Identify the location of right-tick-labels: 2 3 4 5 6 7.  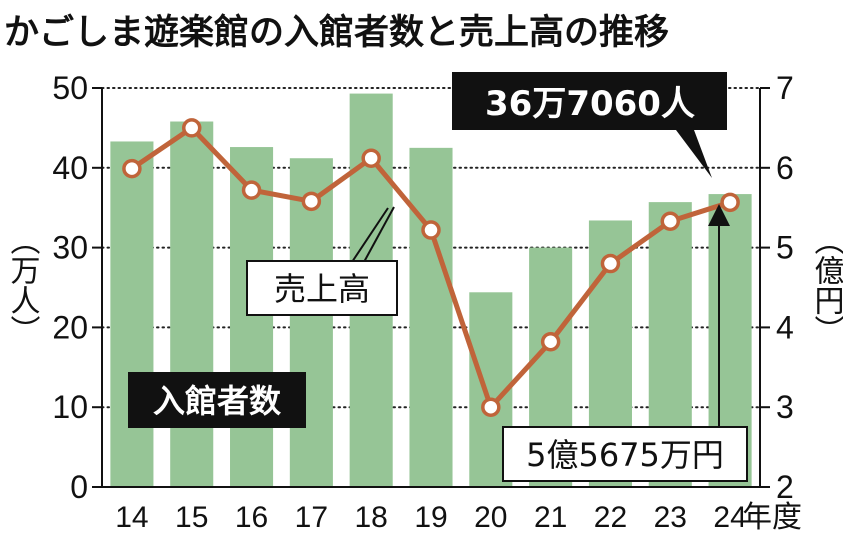
(777, 287).